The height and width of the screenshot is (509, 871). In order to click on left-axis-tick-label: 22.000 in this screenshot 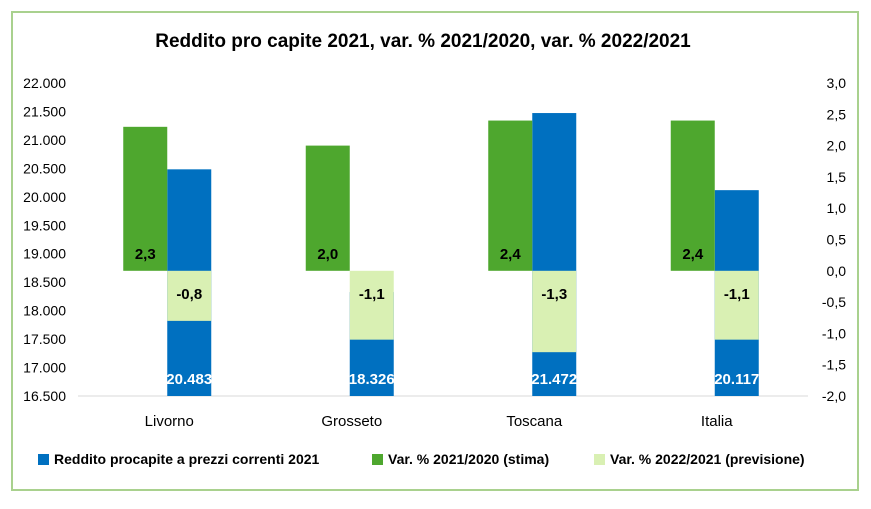, I will do `click(44, 83)`.